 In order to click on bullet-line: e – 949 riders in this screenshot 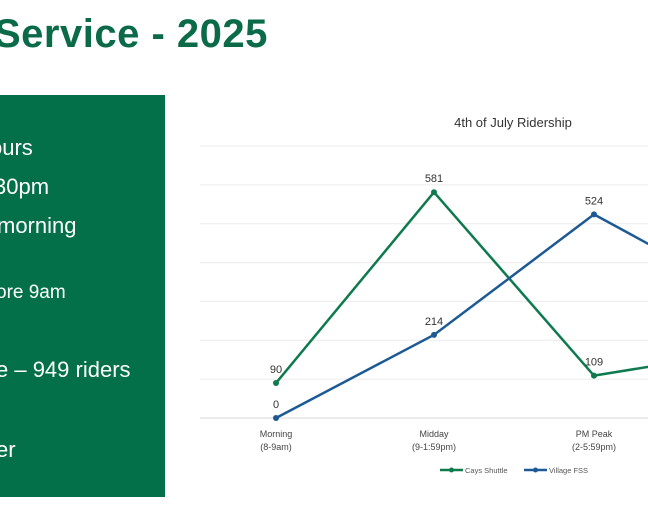, I will do `click(65, 369)`.